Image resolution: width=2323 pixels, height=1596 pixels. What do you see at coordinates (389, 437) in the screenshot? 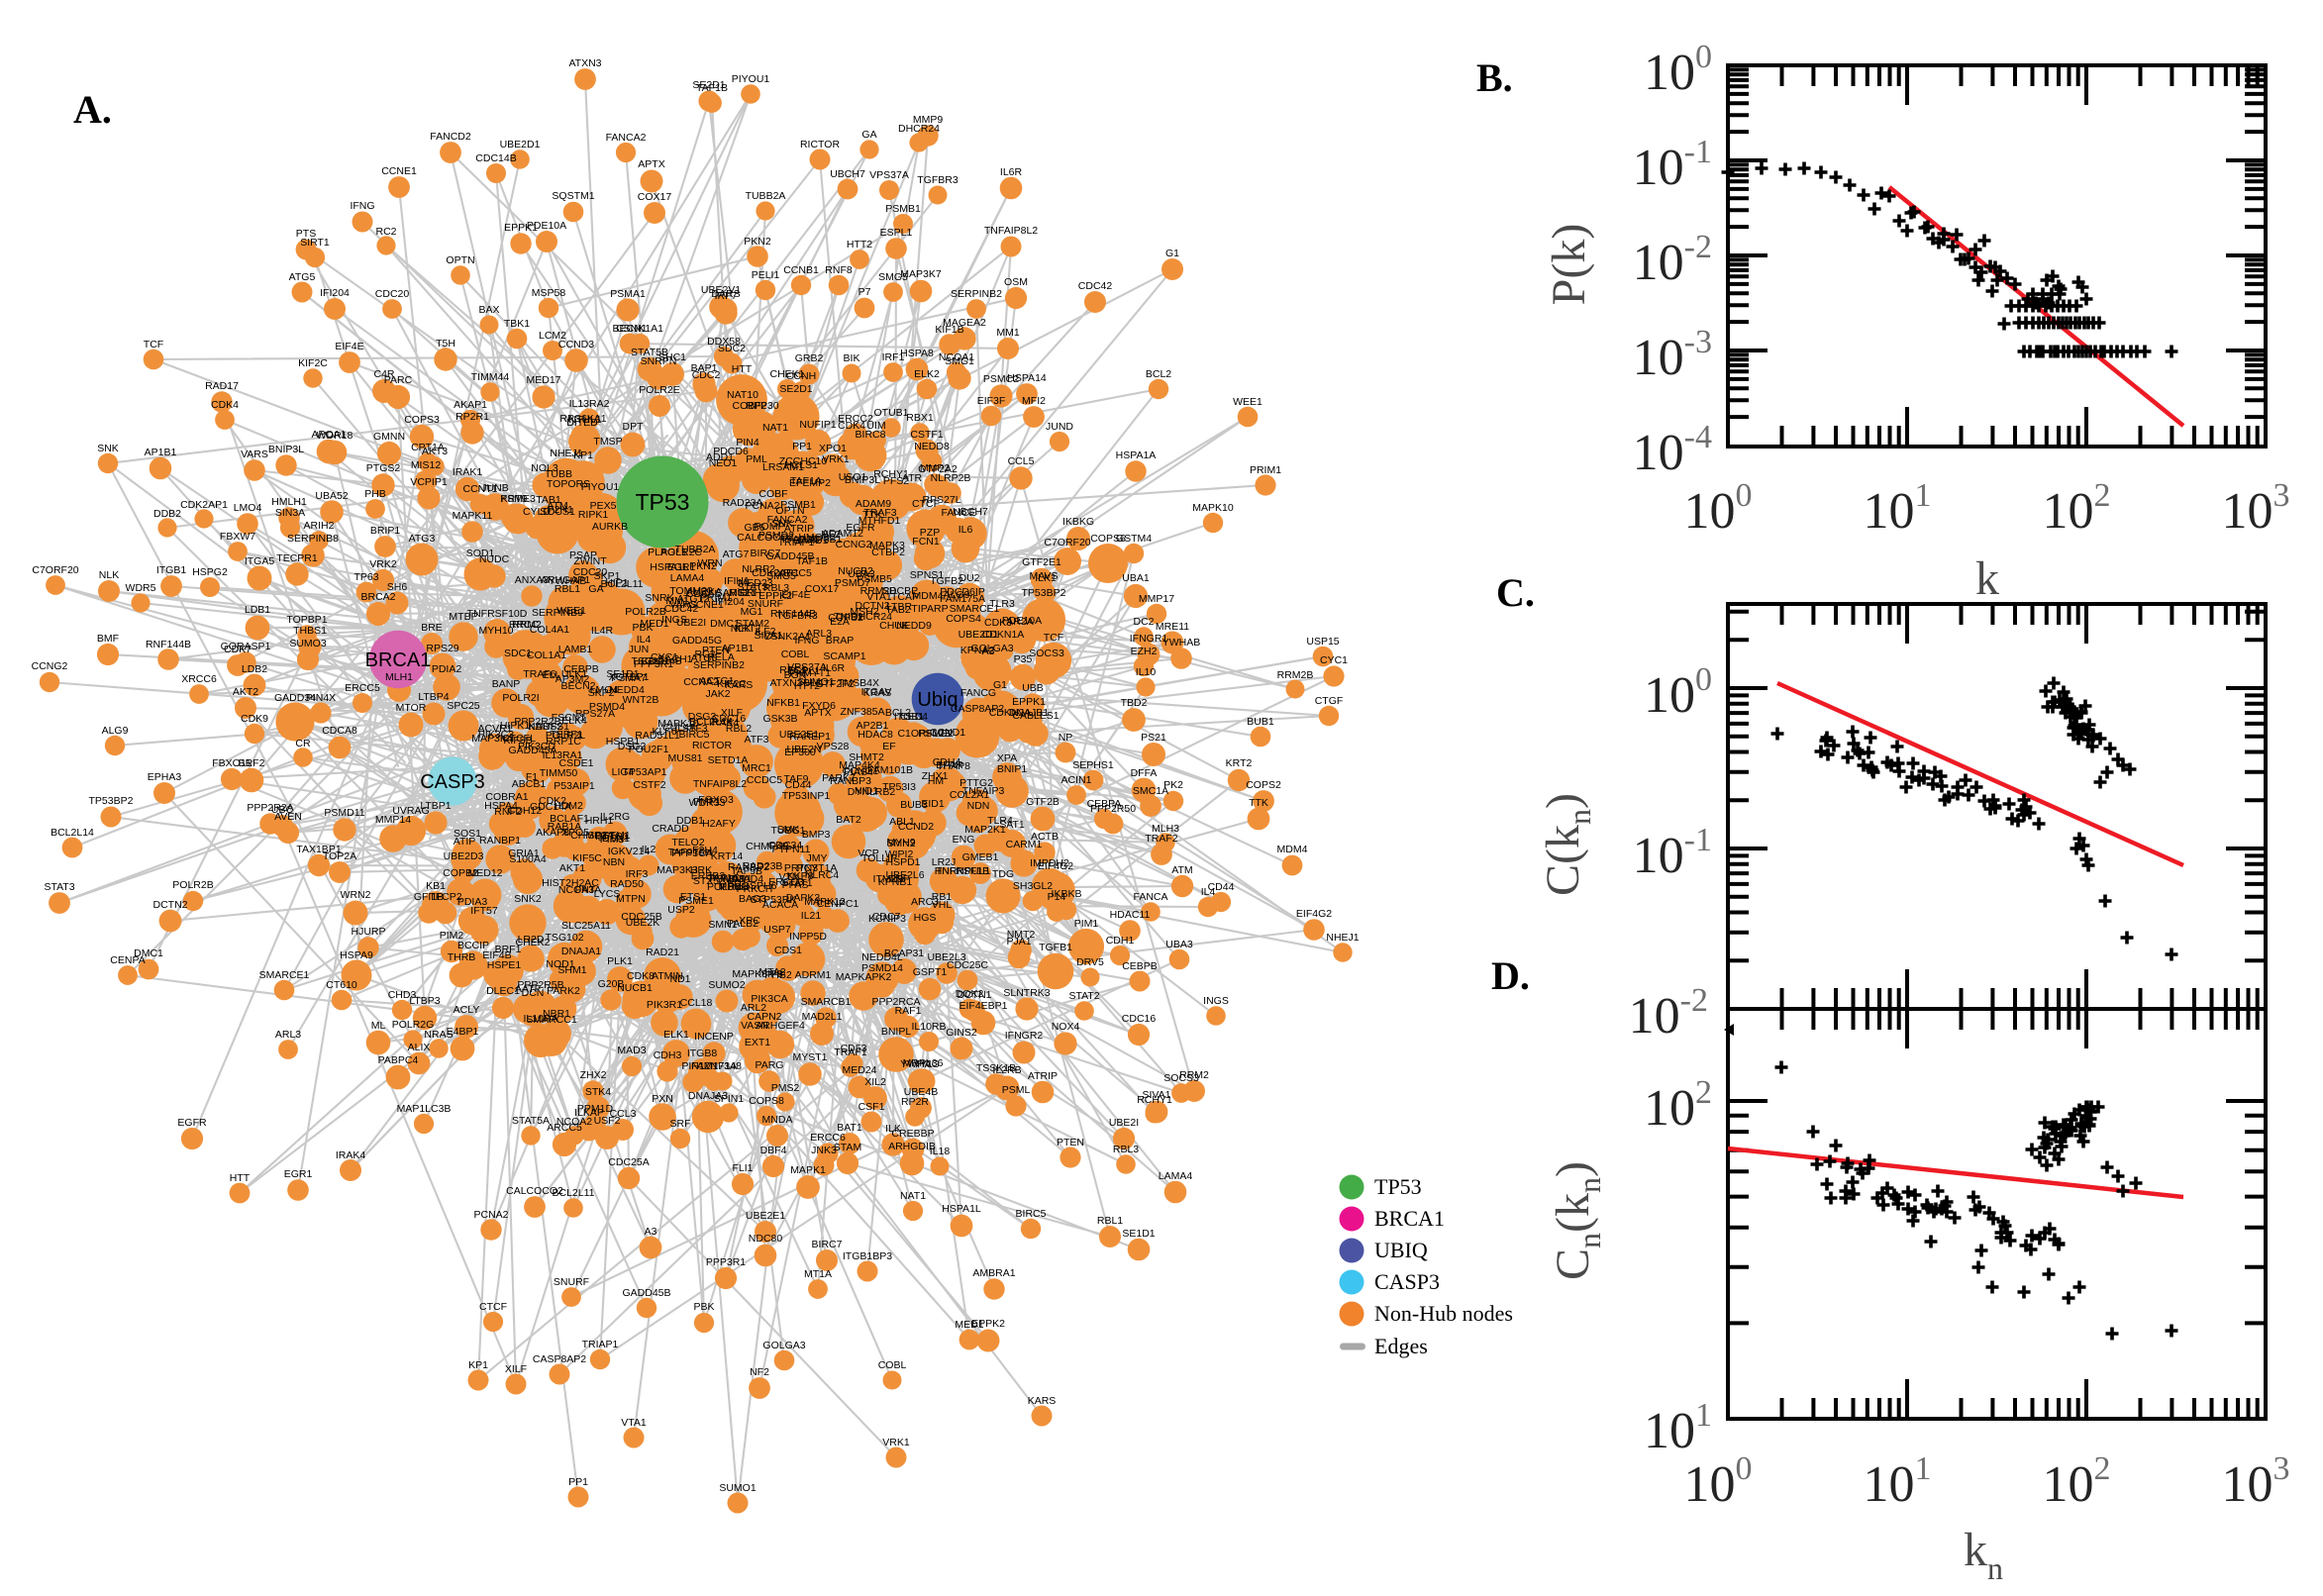
I see `svg-text: GMNN` at bounding box center [389, 437].